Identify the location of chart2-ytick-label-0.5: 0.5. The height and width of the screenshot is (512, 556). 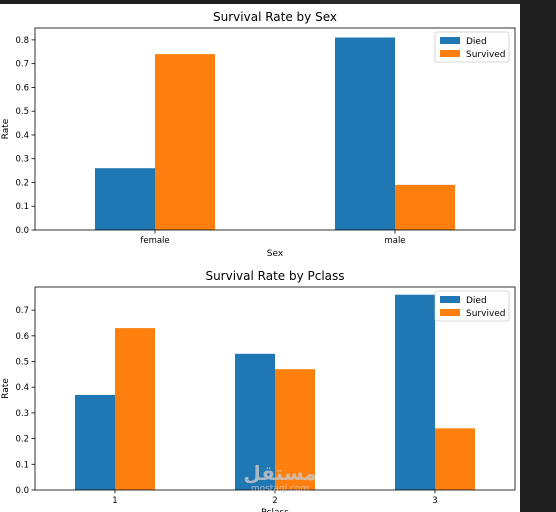
(22, 363).